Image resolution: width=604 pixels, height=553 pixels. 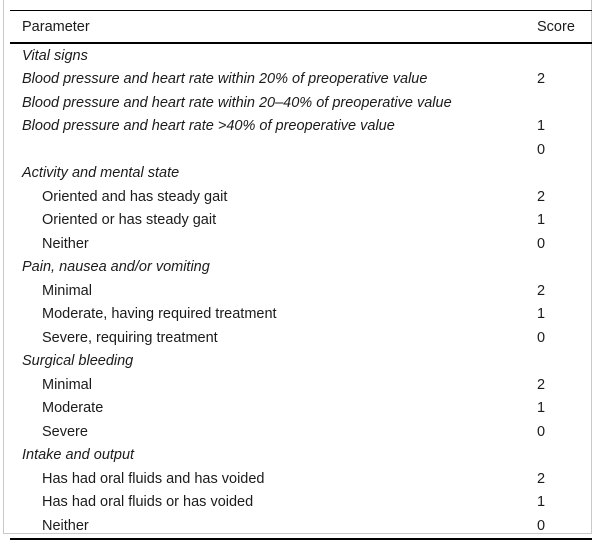 I want to click on table-row: Severe 0, so click(x=301, y=432).